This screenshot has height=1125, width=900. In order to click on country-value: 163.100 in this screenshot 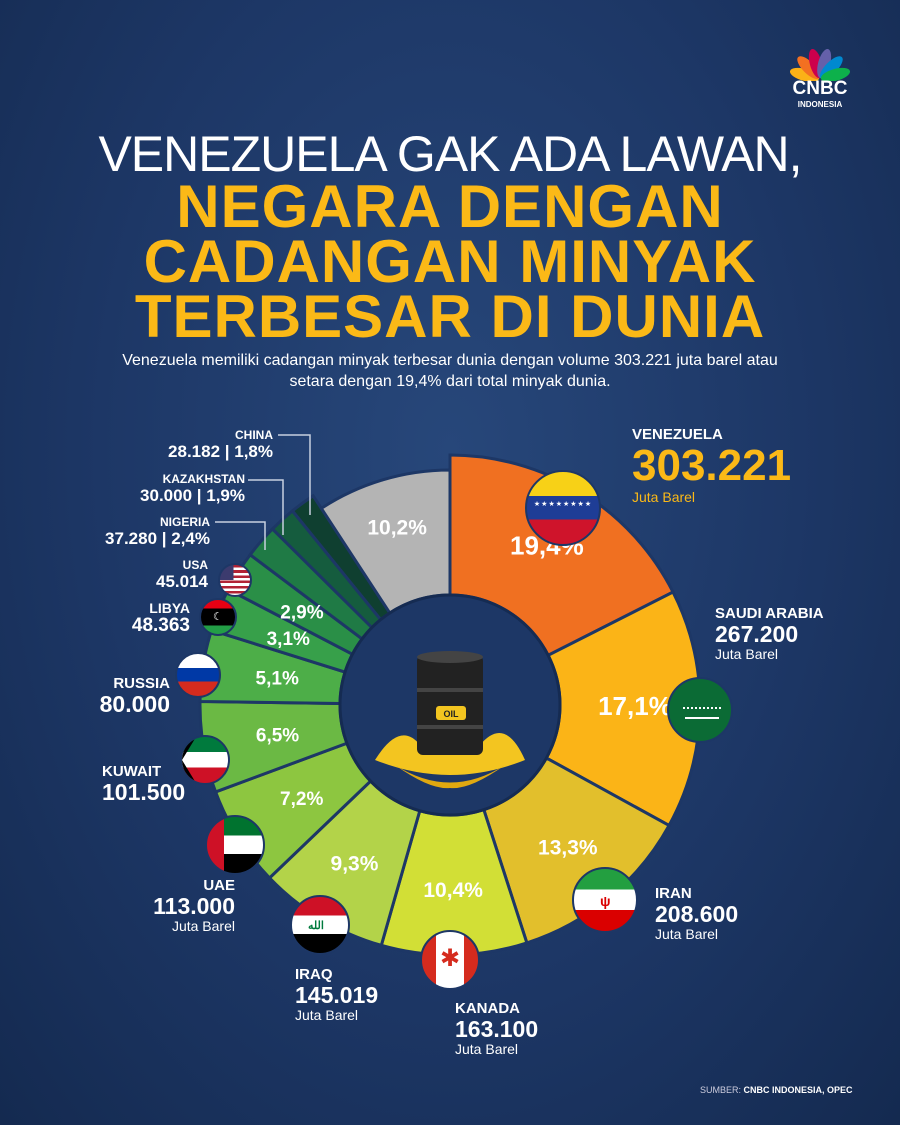, I will do `click(497, 1029)`.